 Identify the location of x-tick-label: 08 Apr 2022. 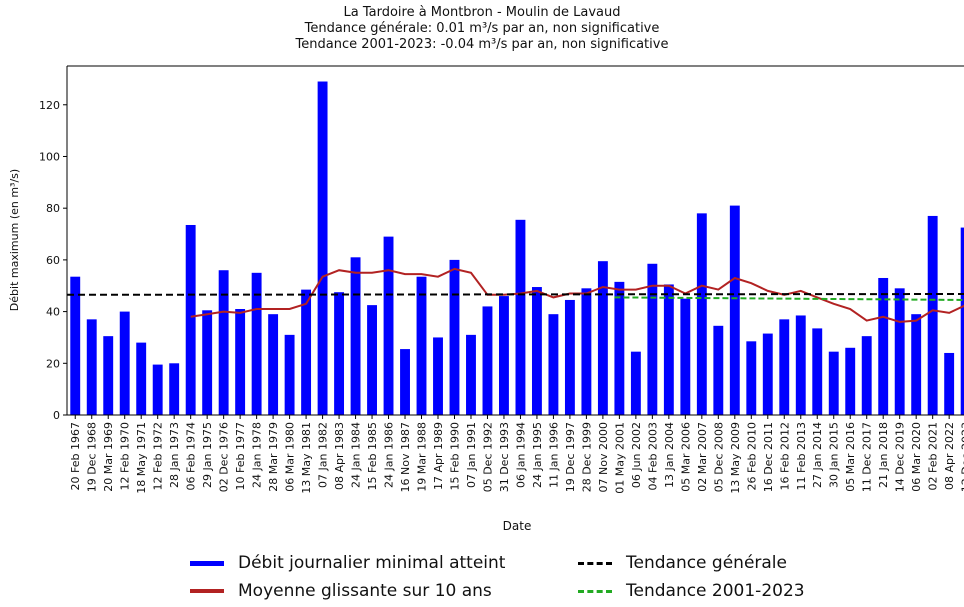
(949, 456).